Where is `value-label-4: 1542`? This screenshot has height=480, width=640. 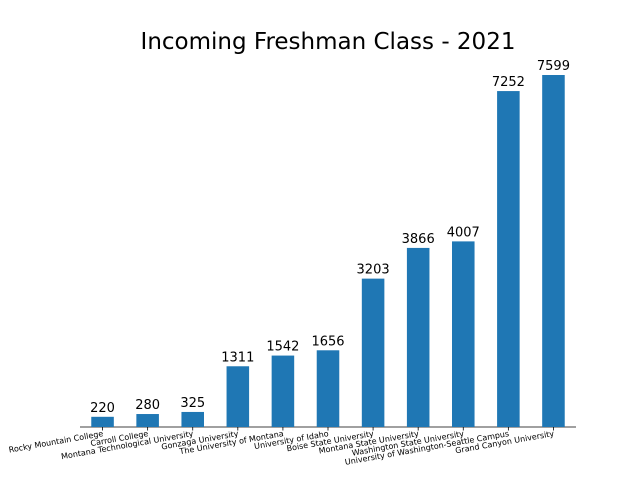 value-label-4: 1542 is located at coordinates (282, 347).